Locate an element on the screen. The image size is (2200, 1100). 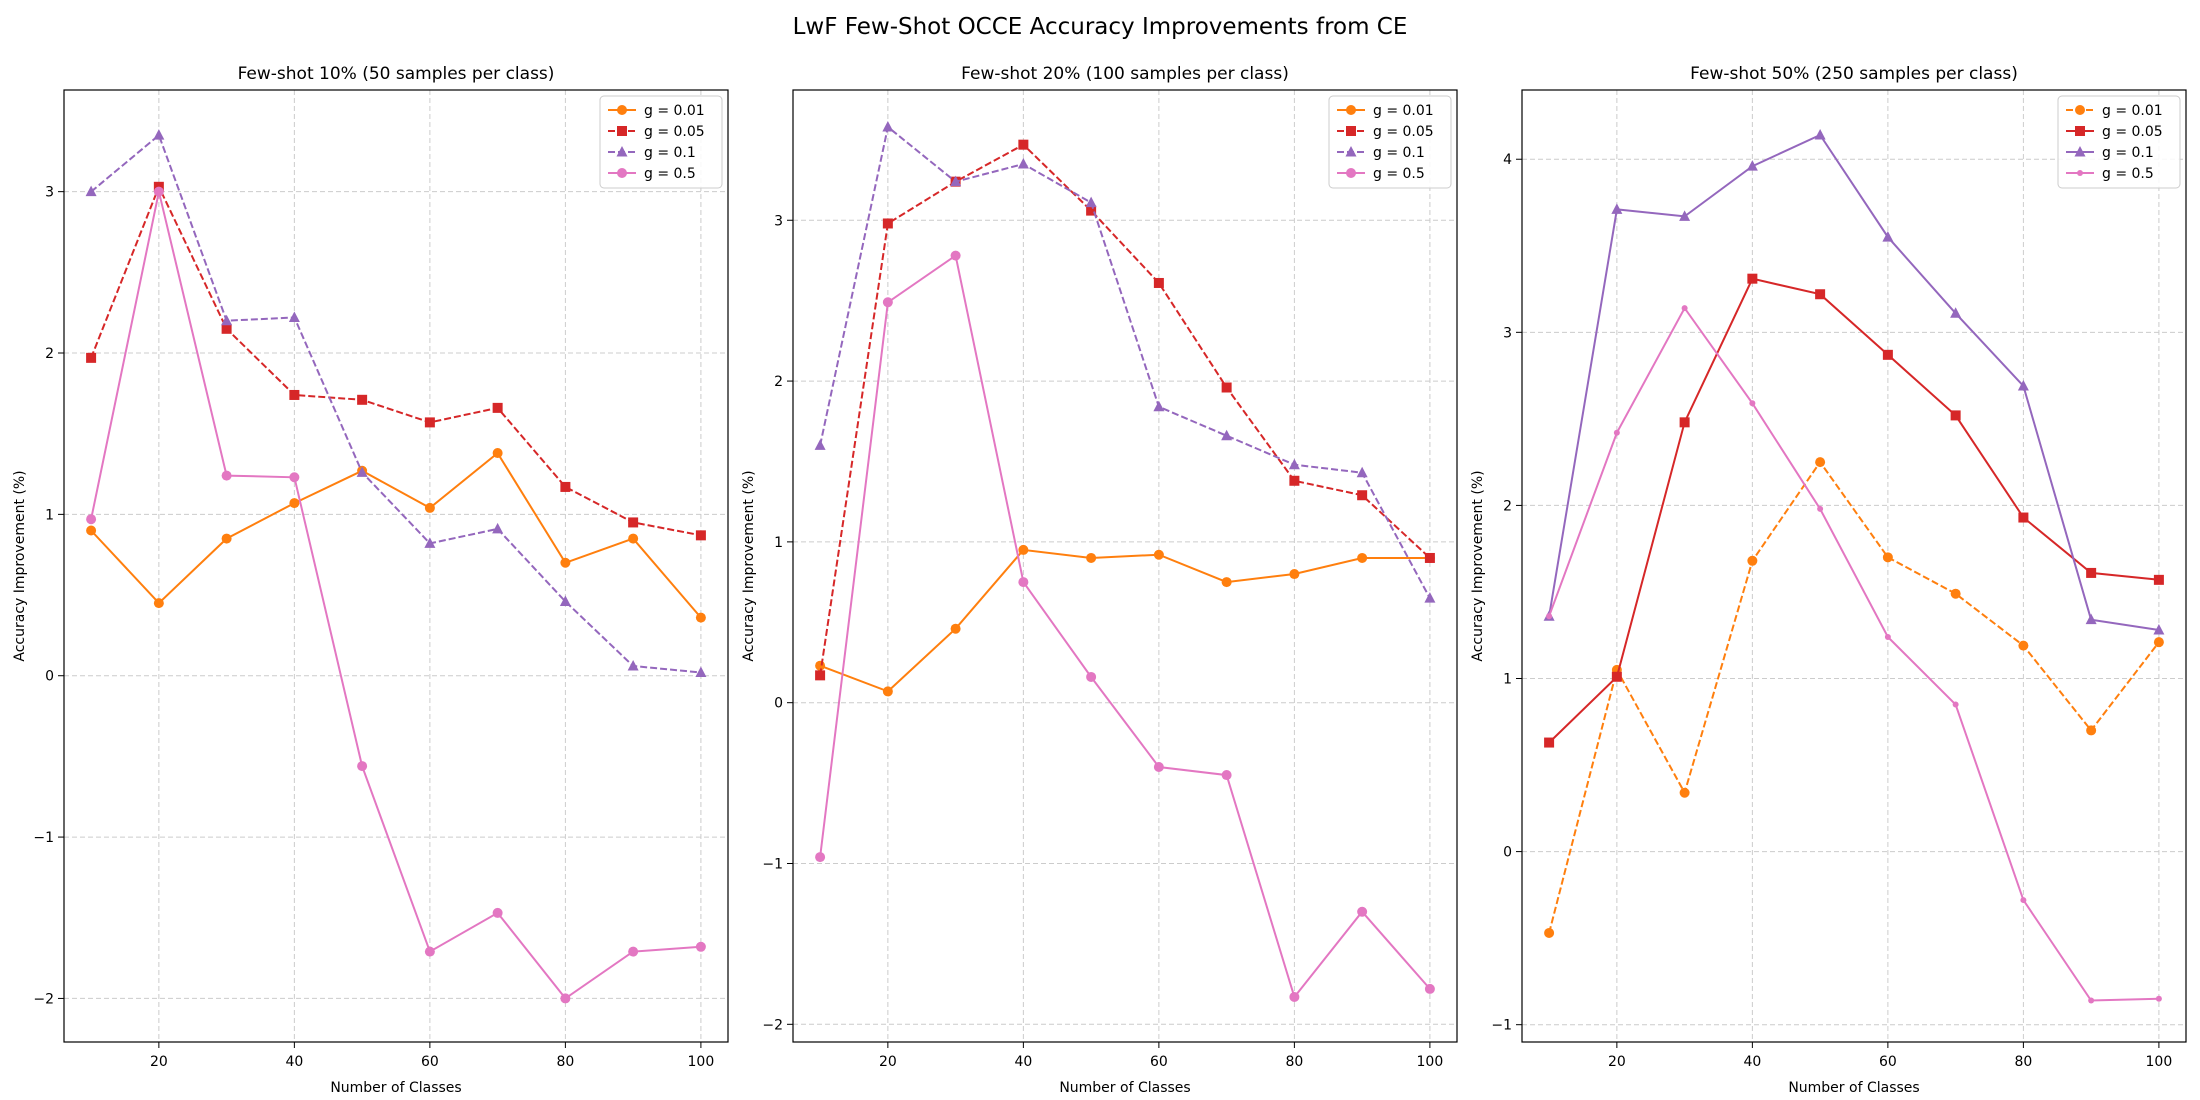
x-tick-label: 20 is located at coordinates (888, 1062).